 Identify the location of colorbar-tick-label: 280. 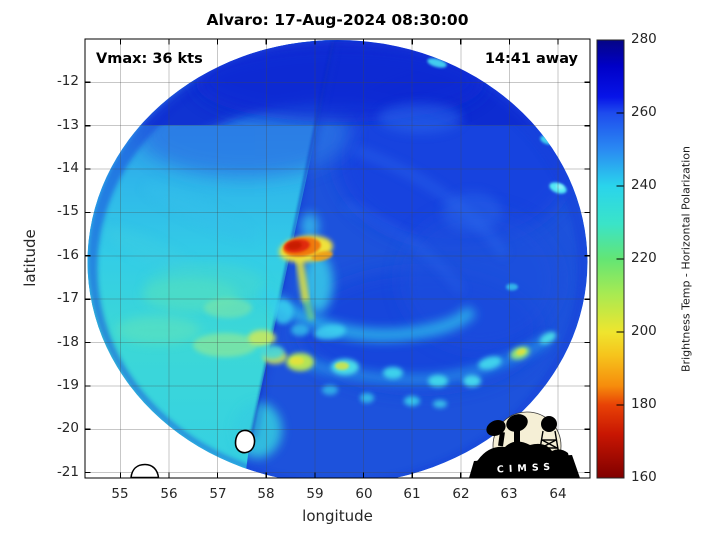
(644, 39).